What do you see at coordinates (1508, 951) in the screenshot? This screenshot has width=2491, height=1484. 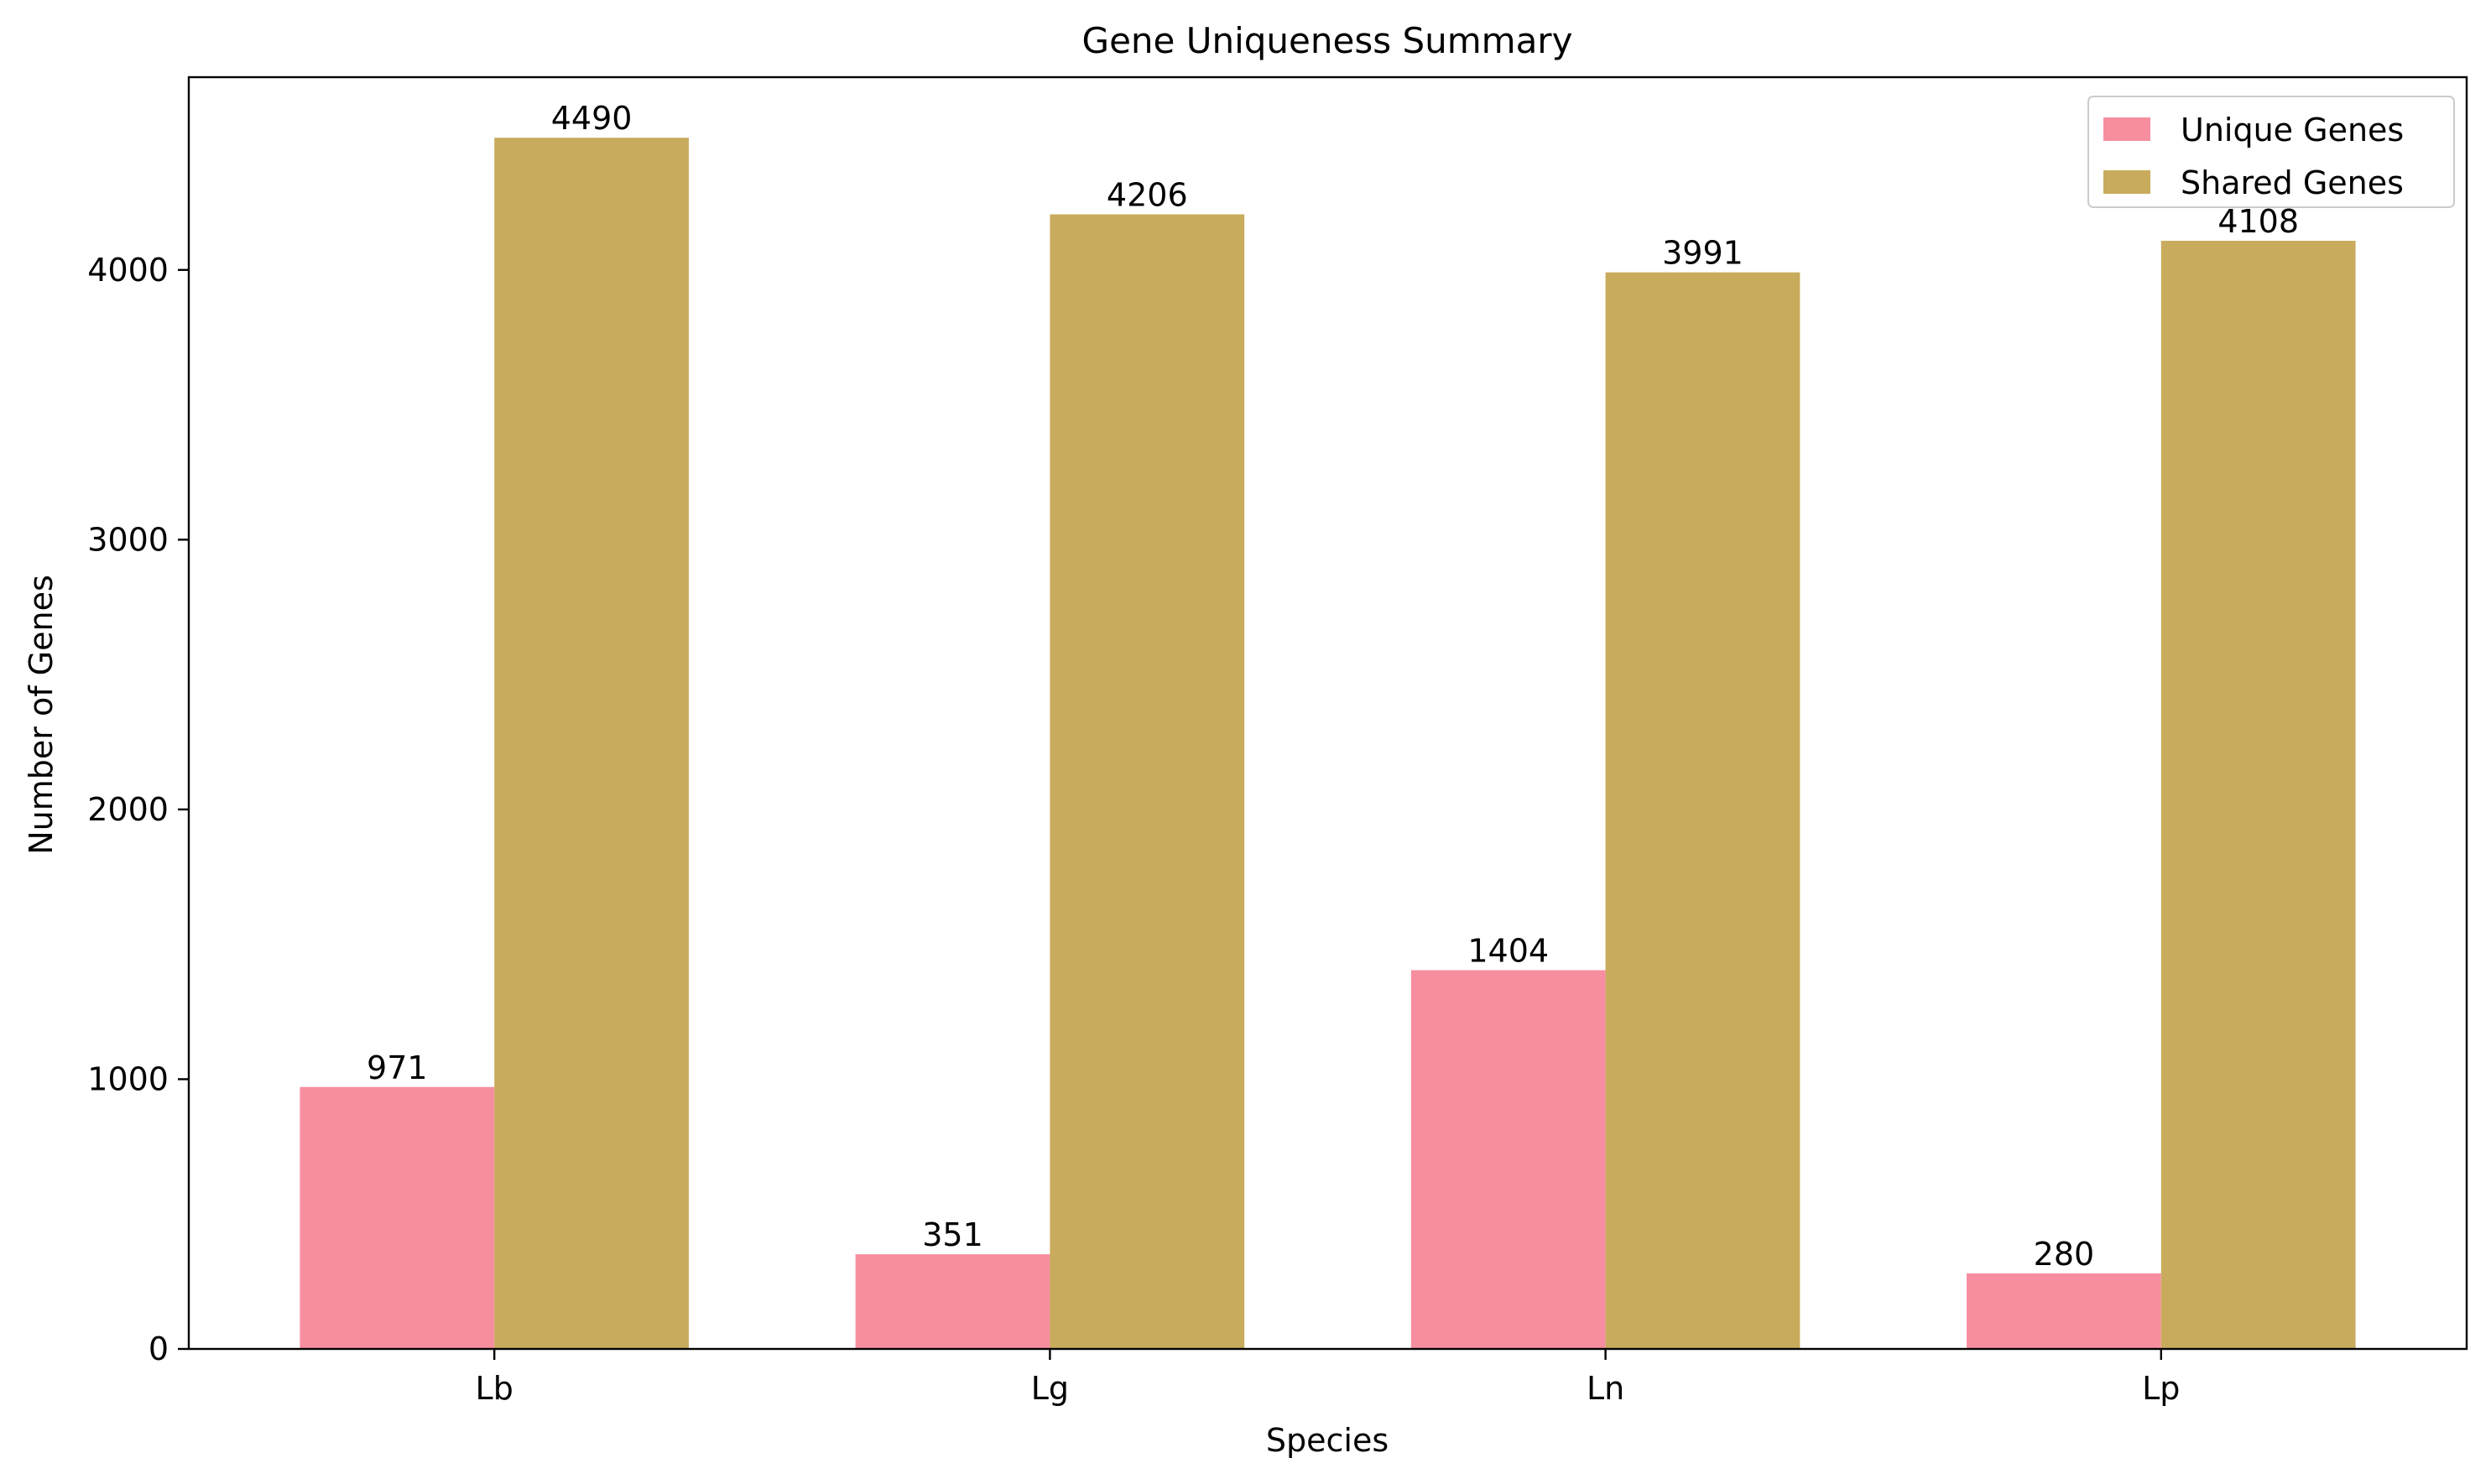 I see `data-label-unique-genes-ln: 1404` at bounding box center [1508, 951].